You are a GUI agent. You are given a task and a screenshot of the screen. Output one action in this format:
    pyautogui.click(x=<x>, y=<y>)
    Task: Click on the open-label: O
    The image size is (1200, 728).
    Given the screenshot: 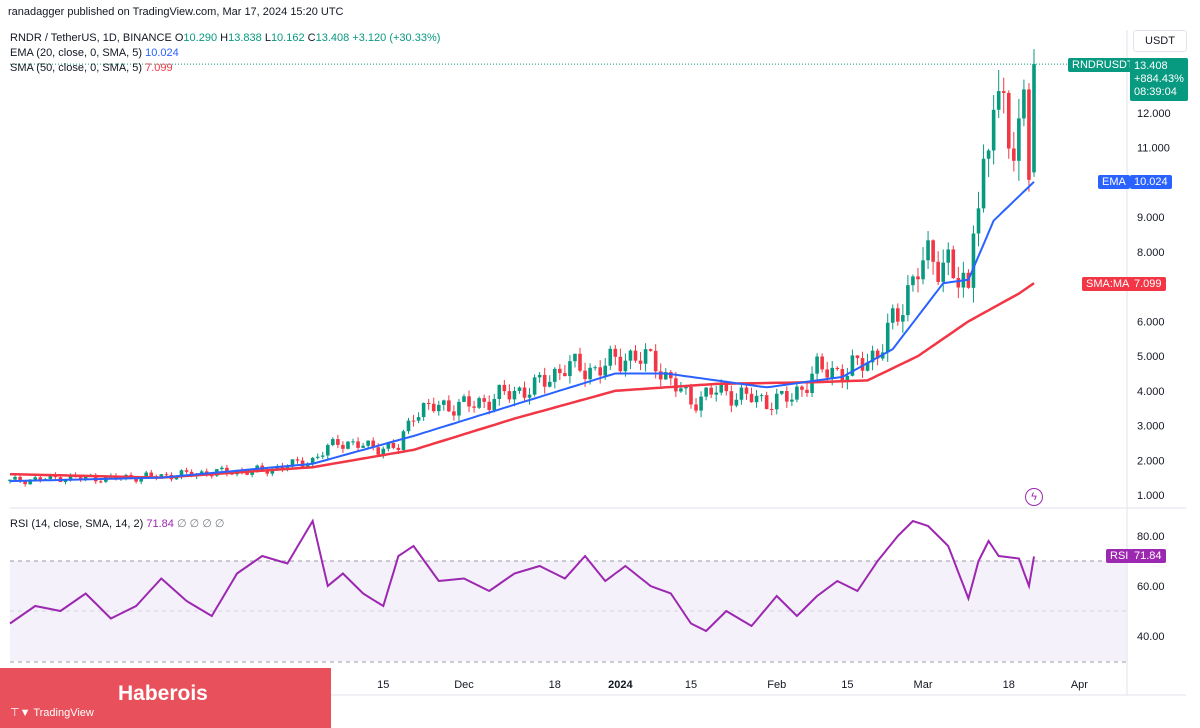 What is the action you would take?
    pyautogui.click(x=179, y=38)
    